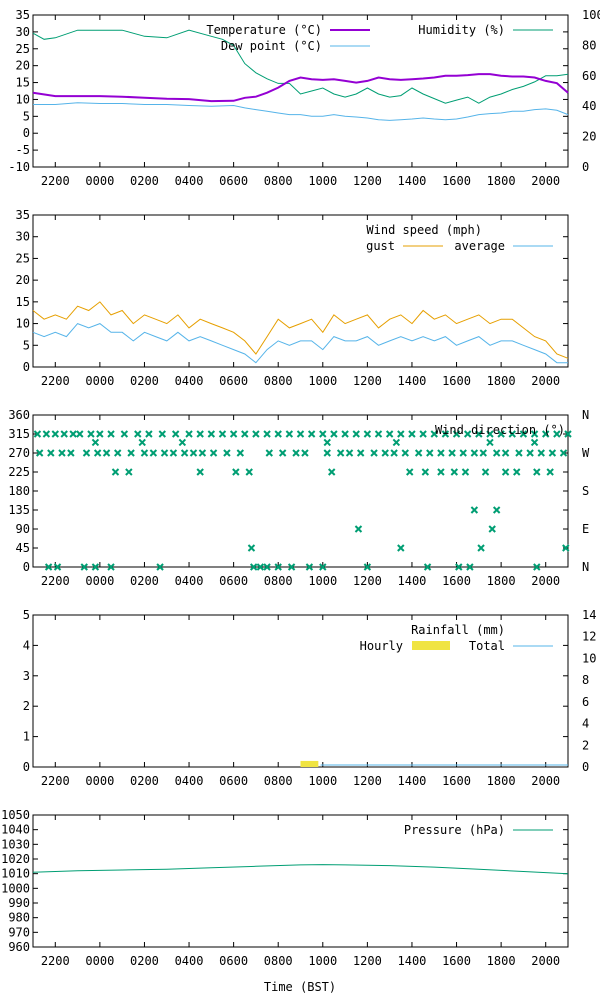  Describe the element at coordinates (585, 724) in the screenshot. I see `rainfall-y2-tick-label: 4` at that location.